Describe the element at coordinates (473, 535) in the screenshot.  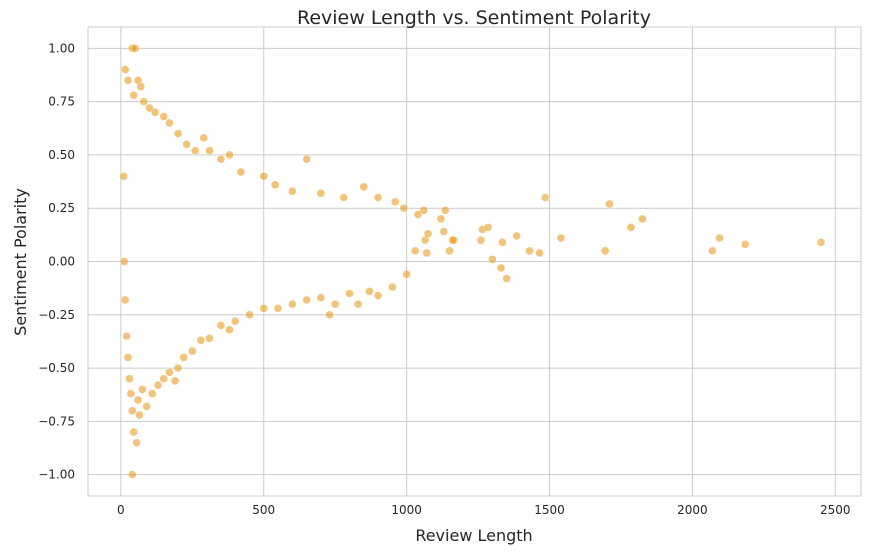
I see `x-axis-title: Review Length` at that location.